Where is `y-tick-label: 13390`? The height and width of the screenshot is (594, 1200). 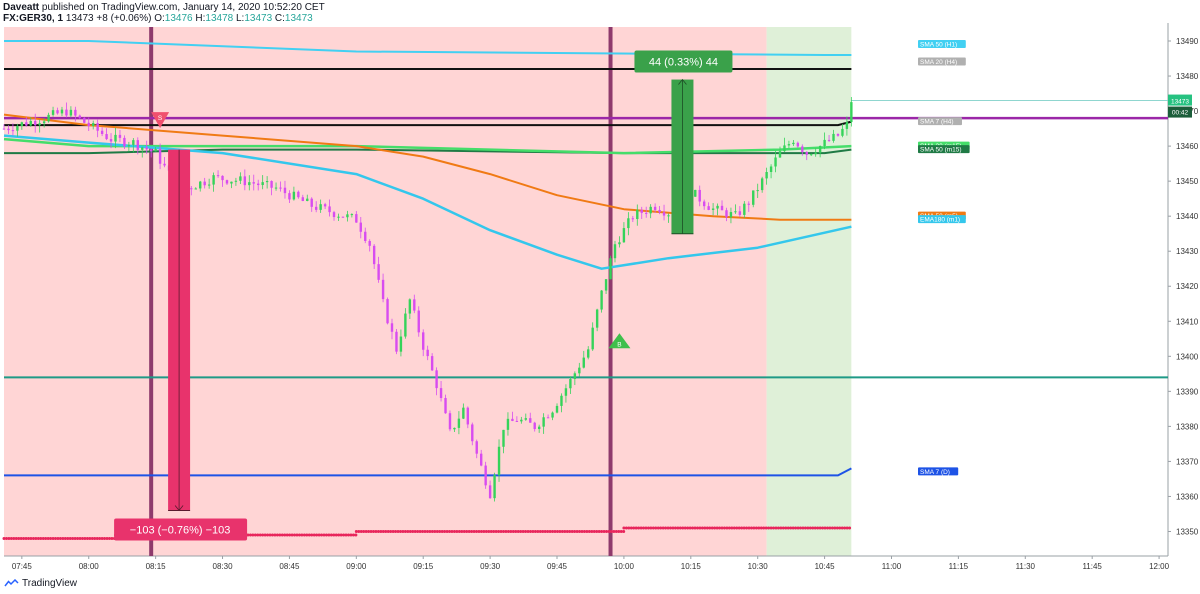 y-tick-label: 13390 is located at coordinates (1187, 391).